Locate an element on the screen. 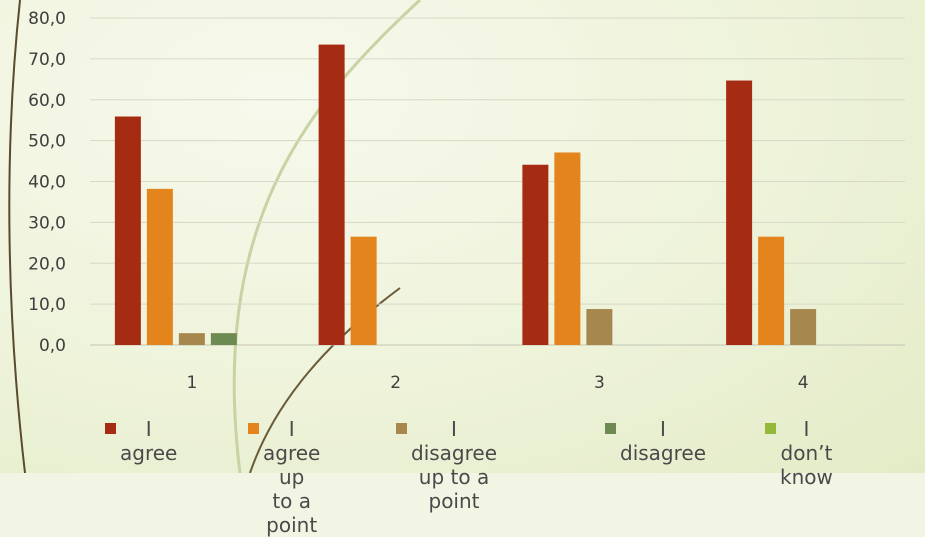 The image size is (925, 537). x-tick-label: 1 is located at coordinates (191, 383).